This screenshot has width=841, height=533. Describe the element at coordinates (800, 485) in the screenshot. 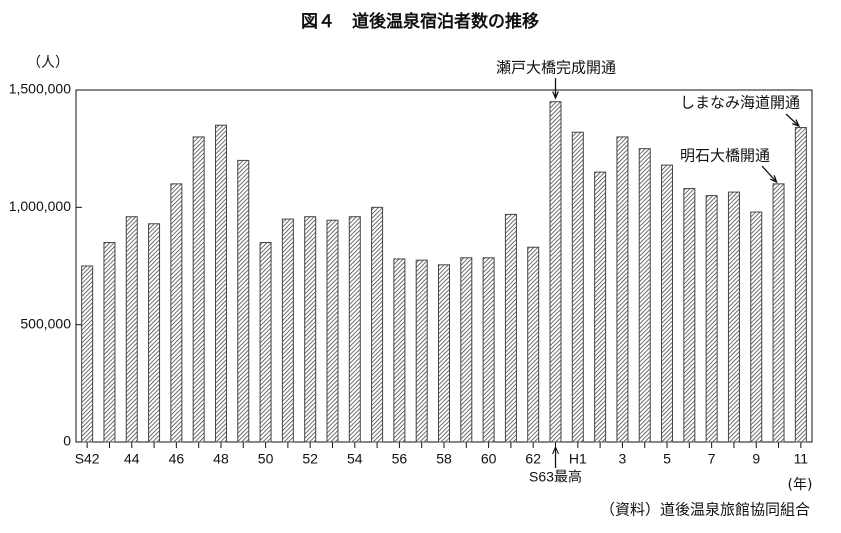

I see `x-unit: (年)` at that location.